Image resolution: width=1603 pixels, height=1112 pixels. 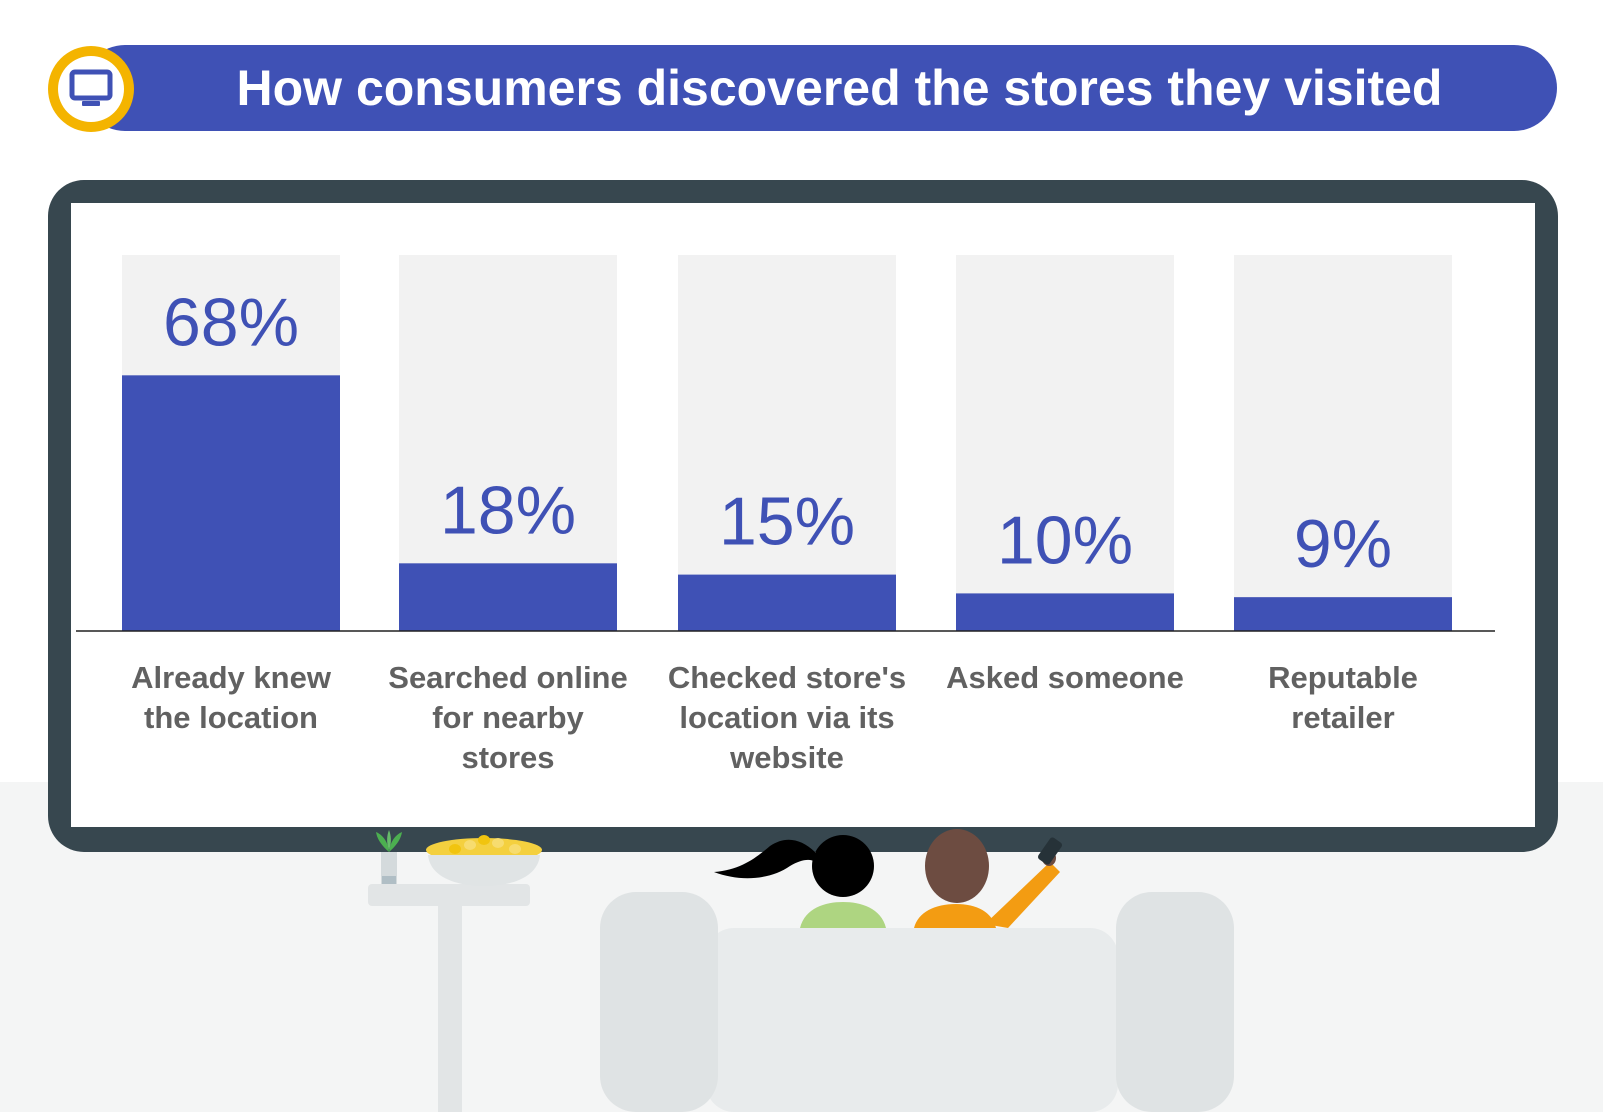 What do you see at coordinates (787, 717) in the screenshot?
I see `category-label-3: Checked store's location via its website` at bounding box center [787, 717].